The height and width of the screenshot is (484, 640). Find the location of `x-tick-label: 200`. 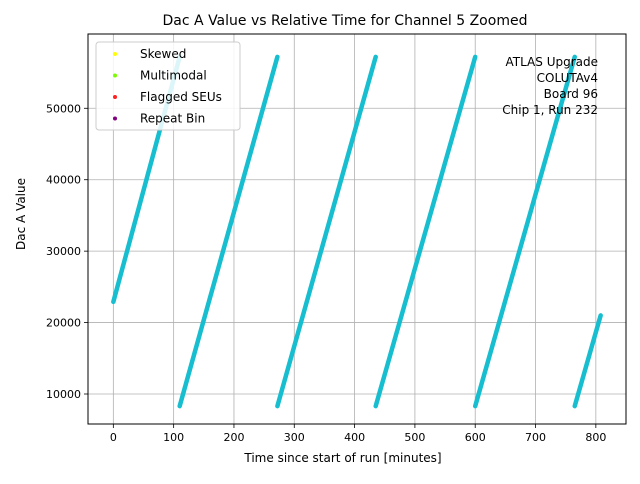

x-tick-label: 200 is located at coordinates (233, 437).